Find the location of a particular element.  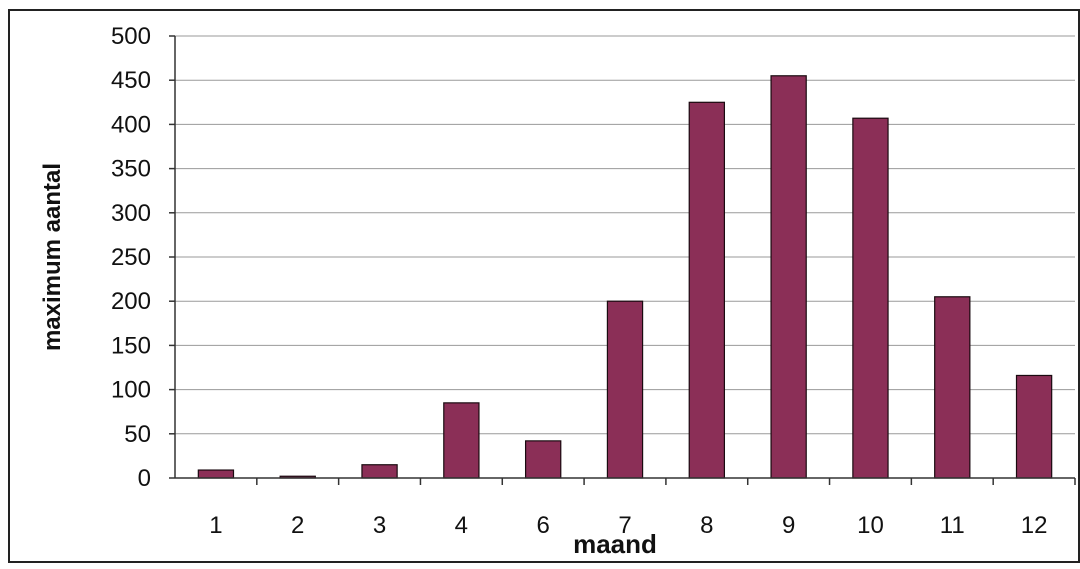

x-tick-label: 1 is located at coordinates (215, 525).